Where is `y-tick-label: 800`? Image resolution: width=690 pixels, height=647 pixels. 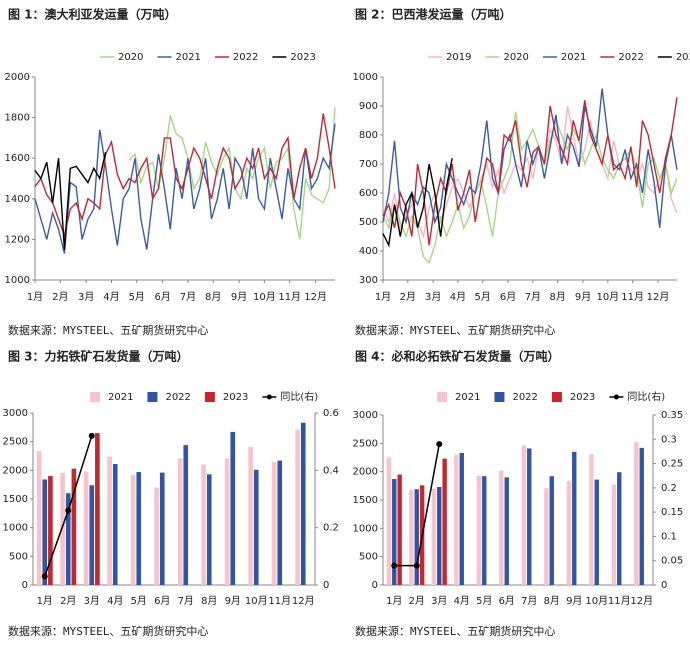
y-tick-label: 800 is located at coordinates (368, 135).